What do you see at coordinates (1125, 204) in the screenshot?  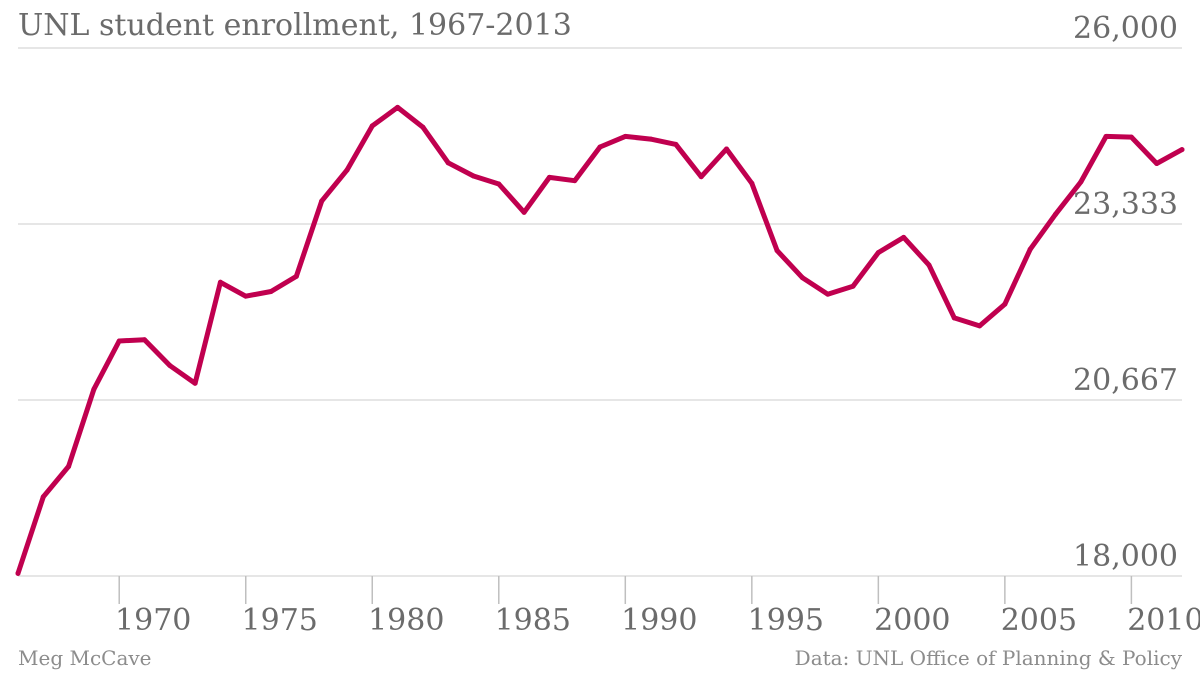 I see `y-tick-label: 23,333` at bounding box center [1125, 204].